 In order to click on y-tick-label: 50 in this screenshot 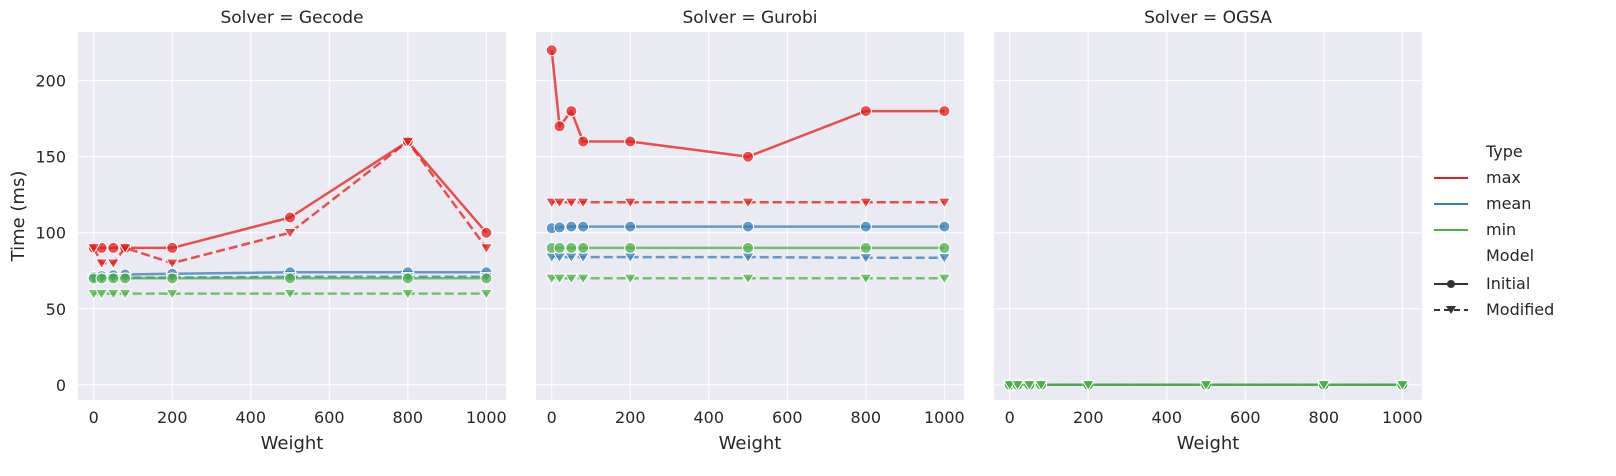, I will do `click(56, 309)`.